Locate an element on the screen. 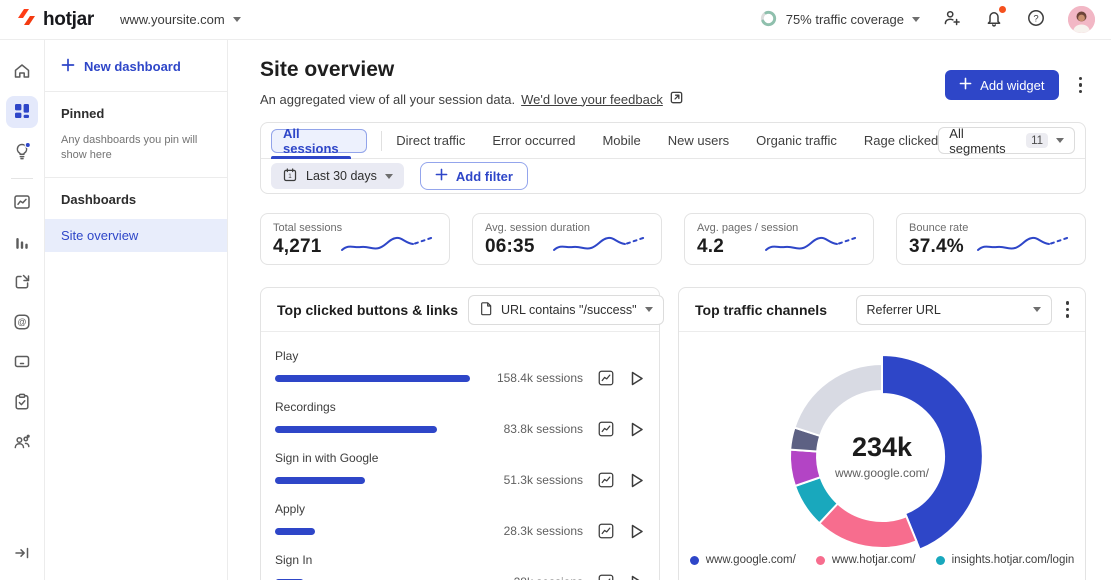 This screenshot has height=580, width=1111. all-segments-dropdown: All segments 11 is located at coordinates (1007, 141).